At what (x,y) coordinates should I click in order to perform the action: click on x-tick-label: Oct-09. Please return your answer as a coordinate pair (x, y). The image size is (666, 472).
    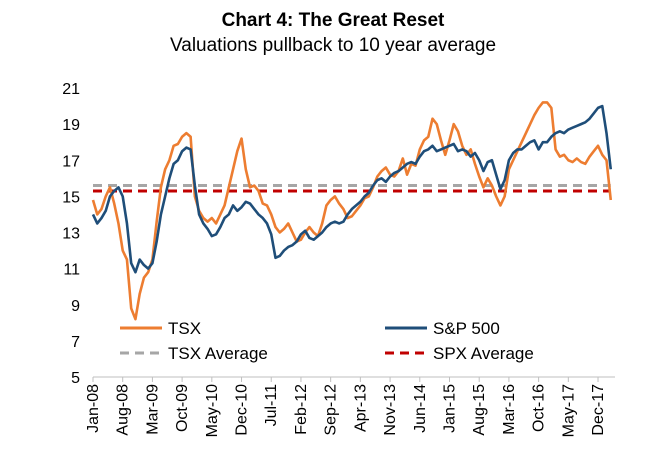
    Looking at the image, I should click on (182, 408).